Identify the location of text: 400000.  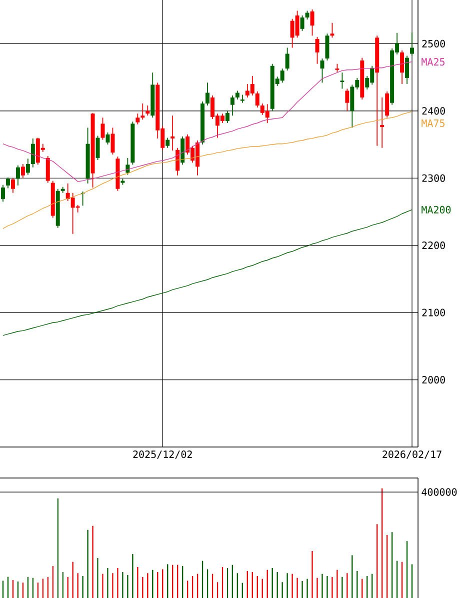
(439, 492).